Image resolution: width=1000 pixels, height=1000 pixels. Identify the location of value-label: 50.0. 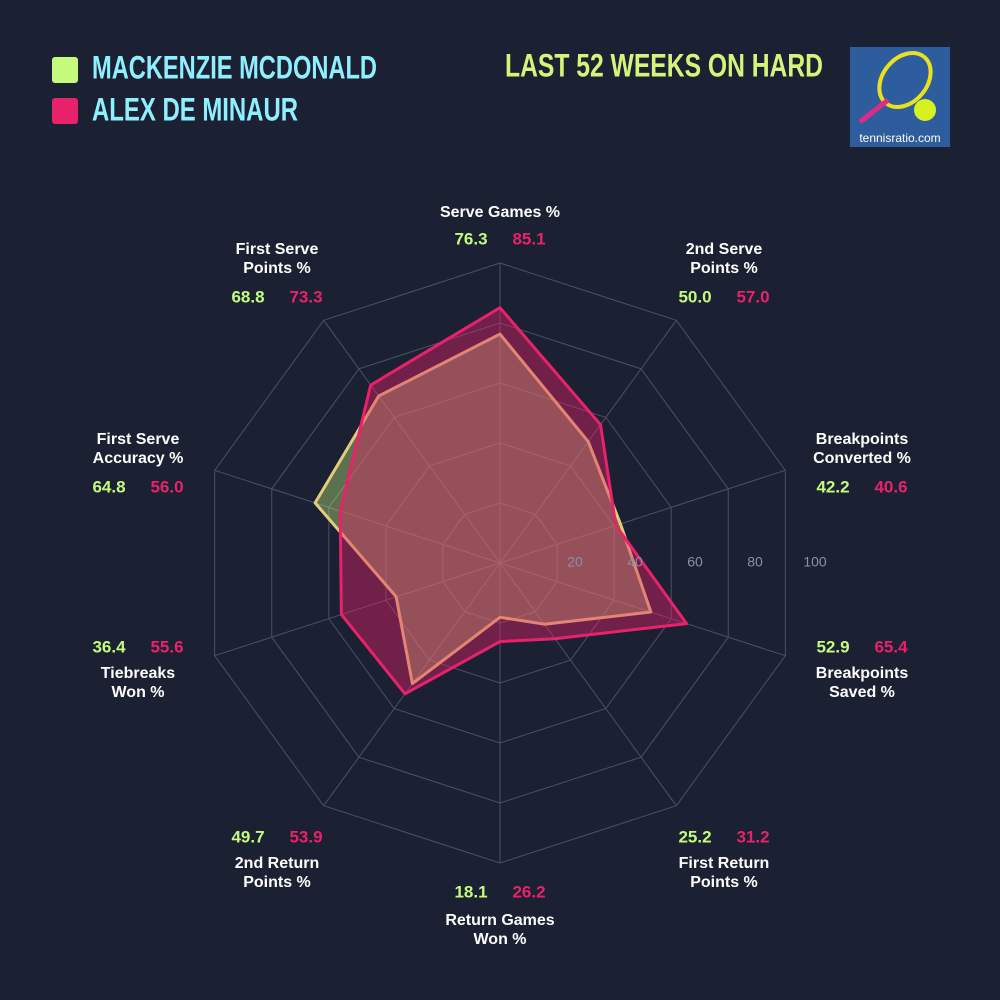
(694, 296).